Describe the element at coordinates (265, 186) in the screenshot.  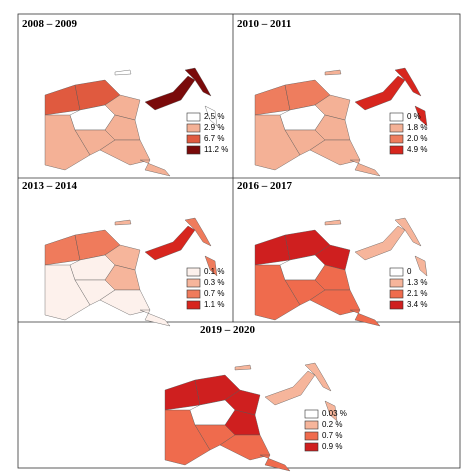
I see `panel-title: 2016 – 2017` at that location.